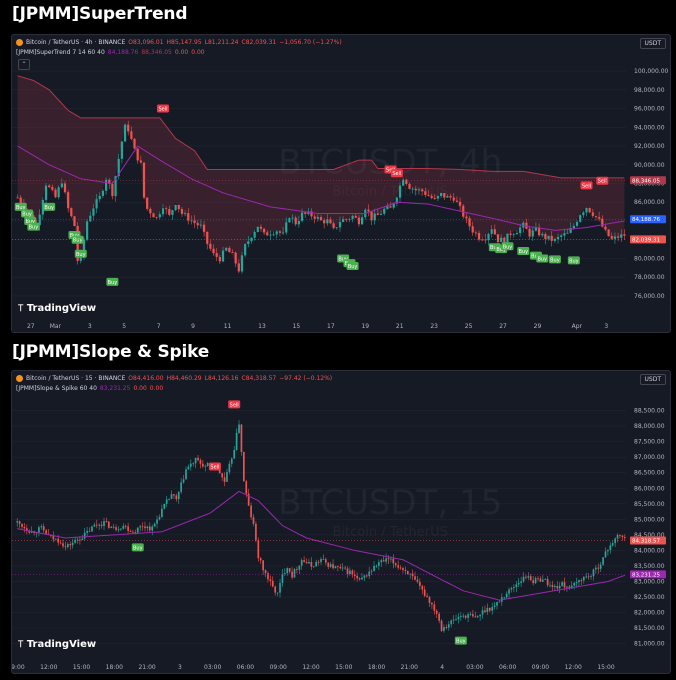  Describe the element at coordinates (310, 42) in the screenshot. I see `change-value: −1,056.70 (−1.27%)` at that location.